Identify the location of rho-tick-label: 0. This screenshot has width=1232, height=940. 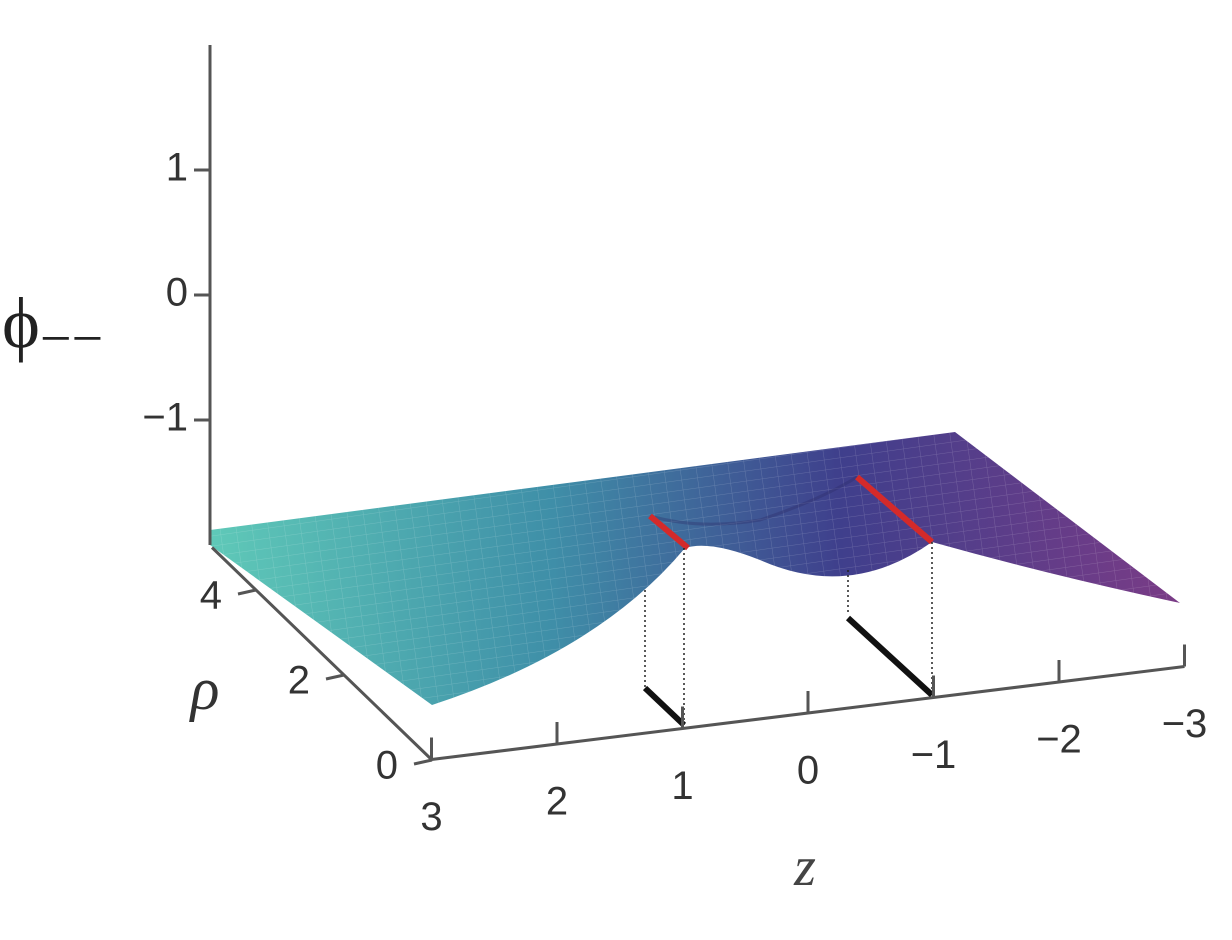
(387, 766).